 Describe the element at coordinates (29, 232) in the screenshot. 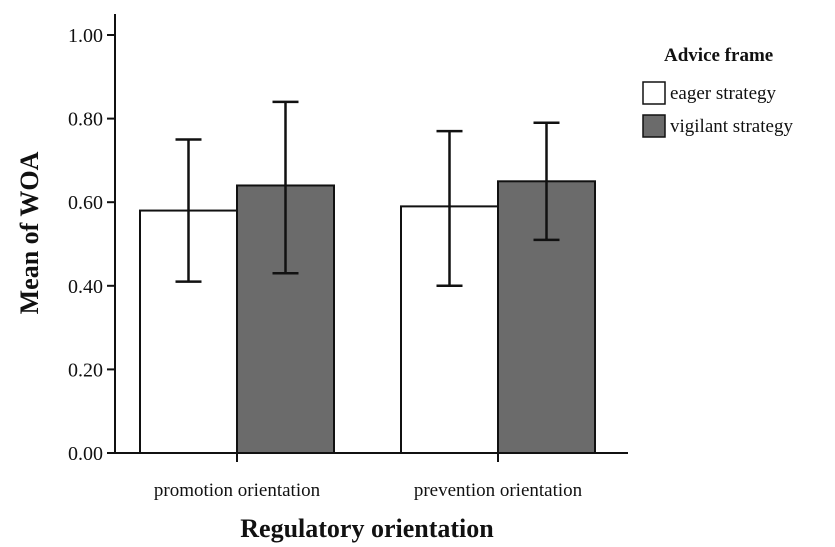

I see `y-axis-title: Mean of WOA` at that location.